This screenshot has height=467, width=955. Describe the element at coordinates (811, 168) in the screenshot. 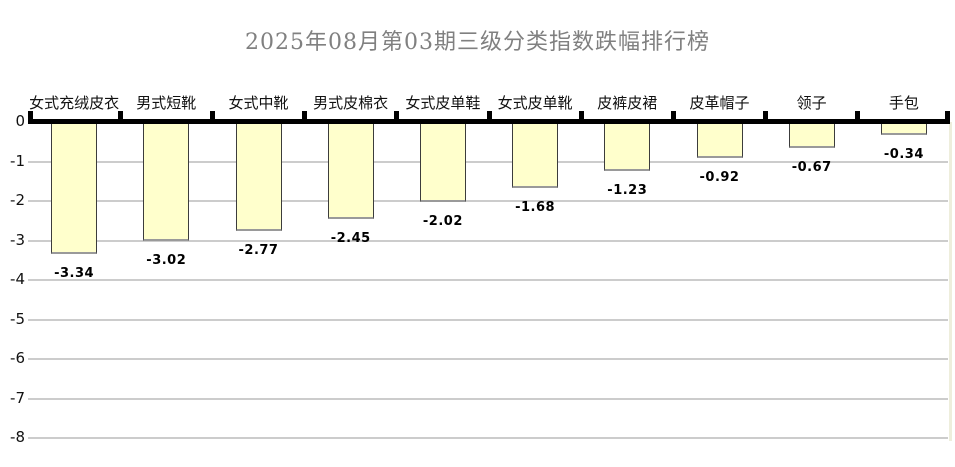

I see `bar-value-label: -0.67` at that location.